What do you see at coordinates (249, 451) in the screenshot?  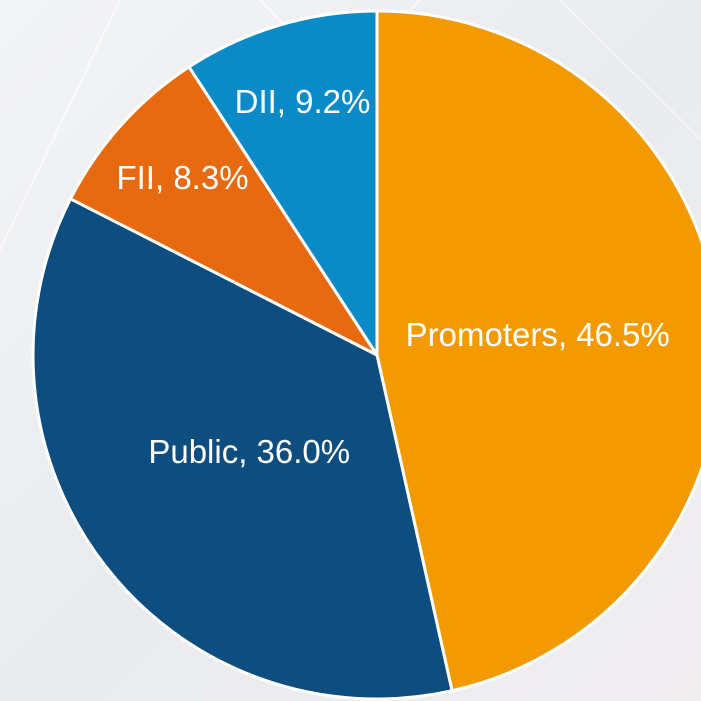 I see `slice-label: Public, 36.0%` at bounding box center [249, 451].